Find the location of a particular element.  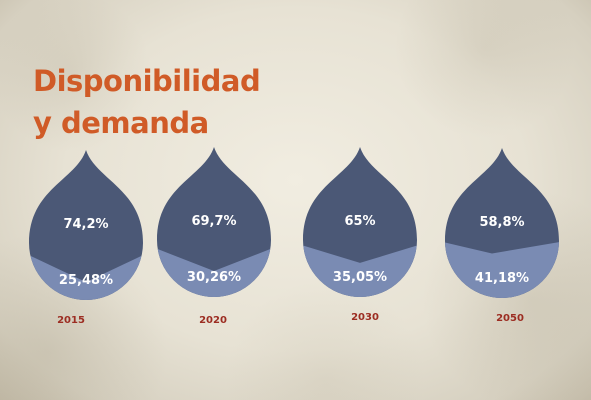

drop-2030: 65% 35,05% is located at coordinates (360, 222).